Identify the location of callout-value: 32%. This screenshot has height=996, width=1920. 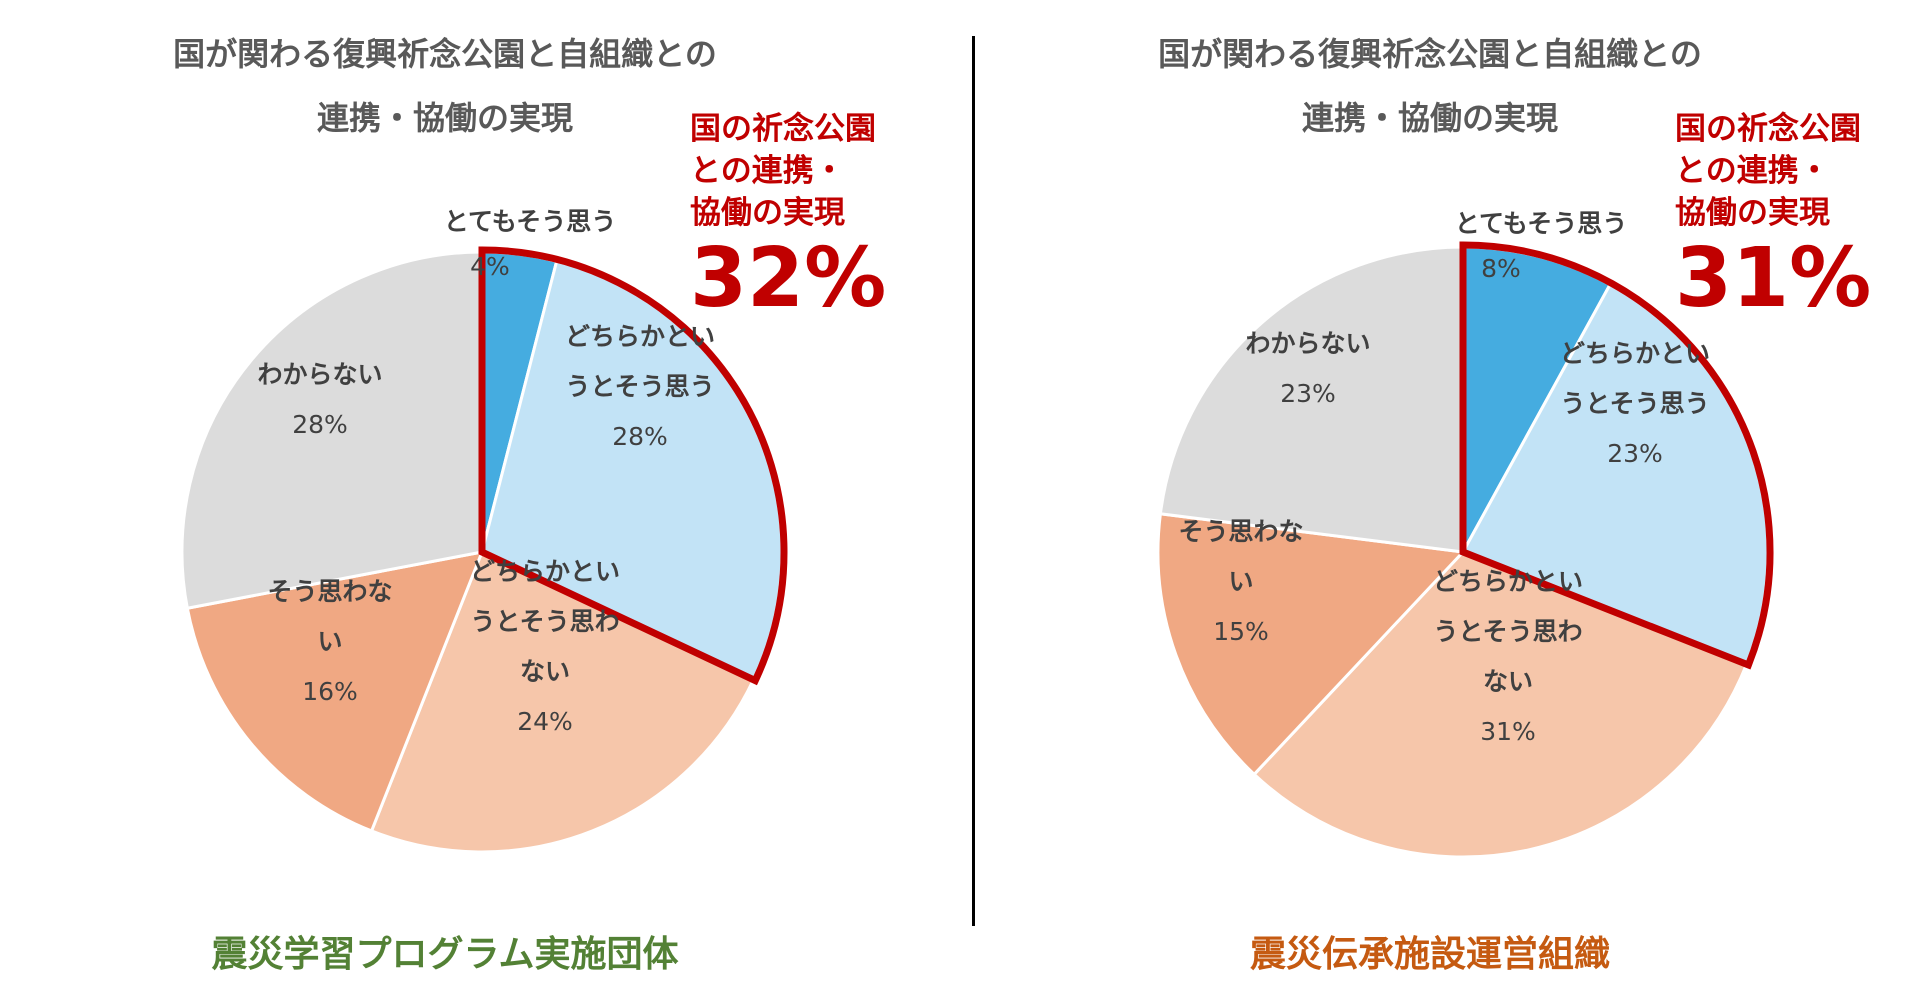
(788, 278).